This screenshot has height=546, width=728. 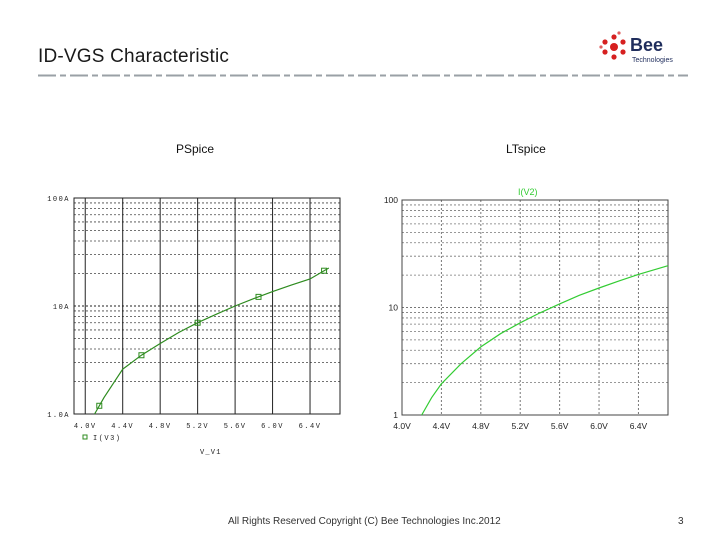 What do you see at coordinates (646, 45) in the screenshot?
I see `logo-word: Bee` at bounding box center [646, 45].